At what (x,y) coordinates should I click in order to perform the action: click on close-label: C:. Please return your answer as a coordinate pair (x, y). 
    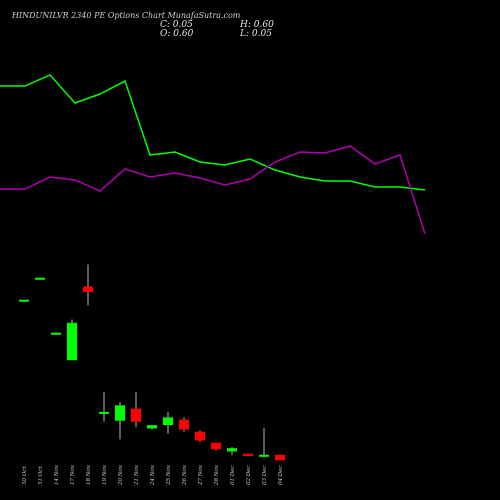
    Looking at the image, I should click on (165, 25).